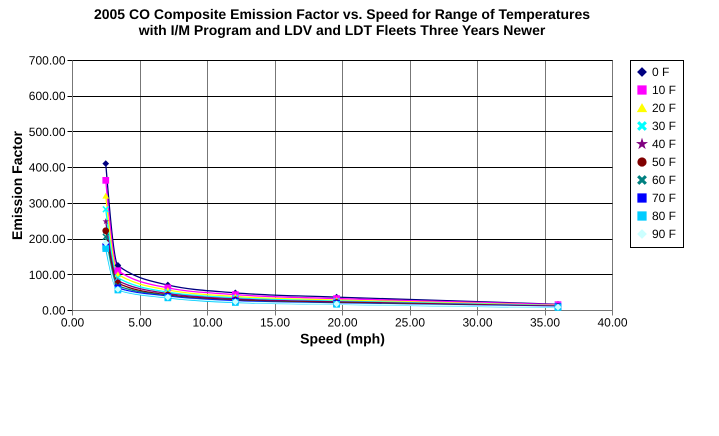 The image size is (719, 436). What do you see at coordinates (47, 239) in the screenshot?
I see `y-tick-label: 200.00` at bounding box center [47, 239].